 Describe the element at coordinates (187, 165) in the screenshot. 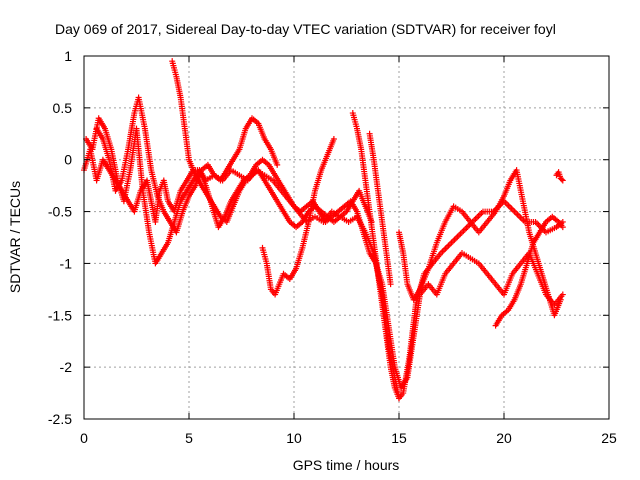

I see `series-track-c` at that location.